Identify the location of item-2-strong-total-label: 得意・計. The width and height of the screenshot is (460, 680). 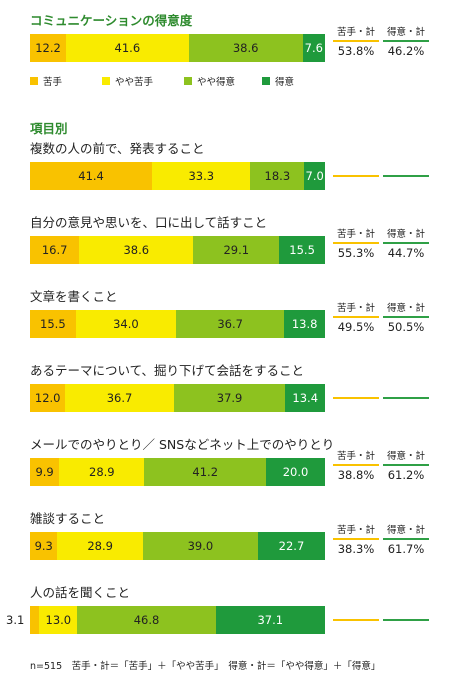
(405, 234).